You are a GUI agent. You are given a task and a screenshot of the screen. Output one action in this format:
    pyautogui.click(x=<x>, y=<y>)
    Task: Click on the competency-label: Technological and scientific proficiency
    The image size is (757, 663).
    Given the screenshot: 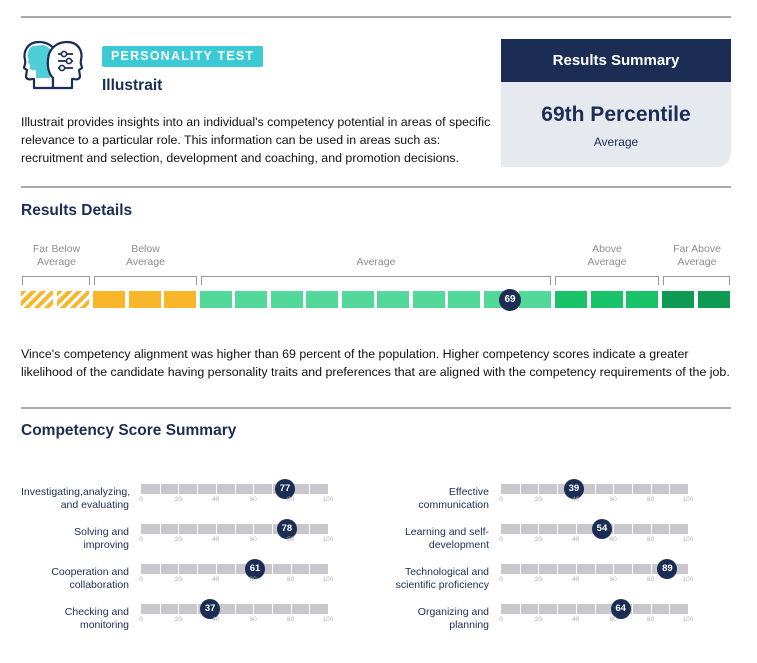 What is the action you would take?
    pyautogui.click(x=435, y=579)
    